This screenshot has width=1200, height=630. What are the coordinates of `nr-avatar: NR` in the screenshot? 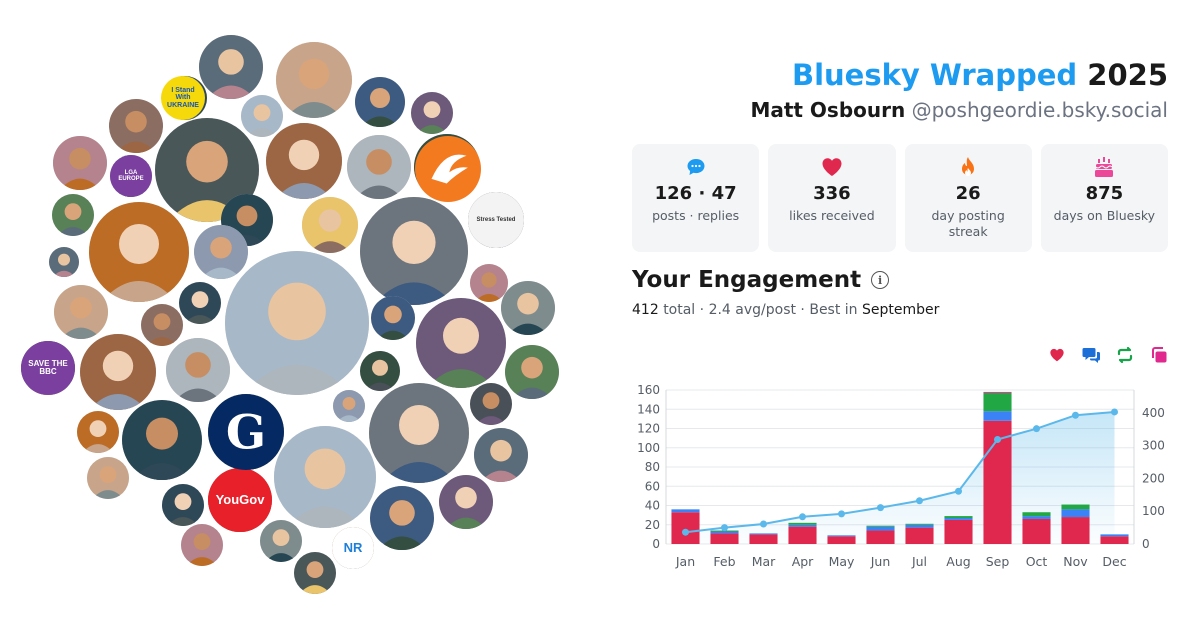 It's located at (353, 548).